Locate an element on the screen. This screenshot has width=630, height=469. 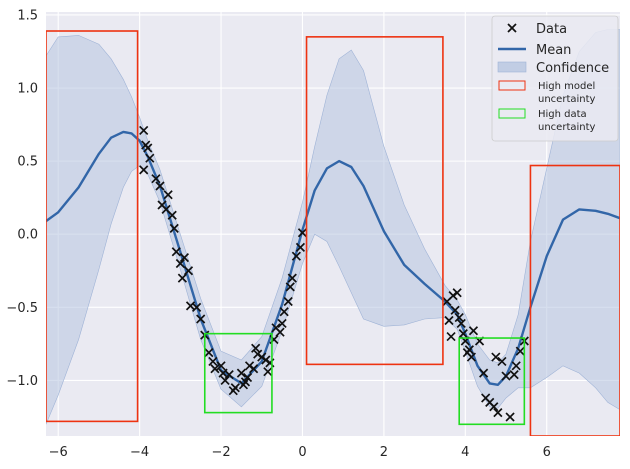
legend-model-uncertainty-label-1: High model is located at coordinates (566, 86).